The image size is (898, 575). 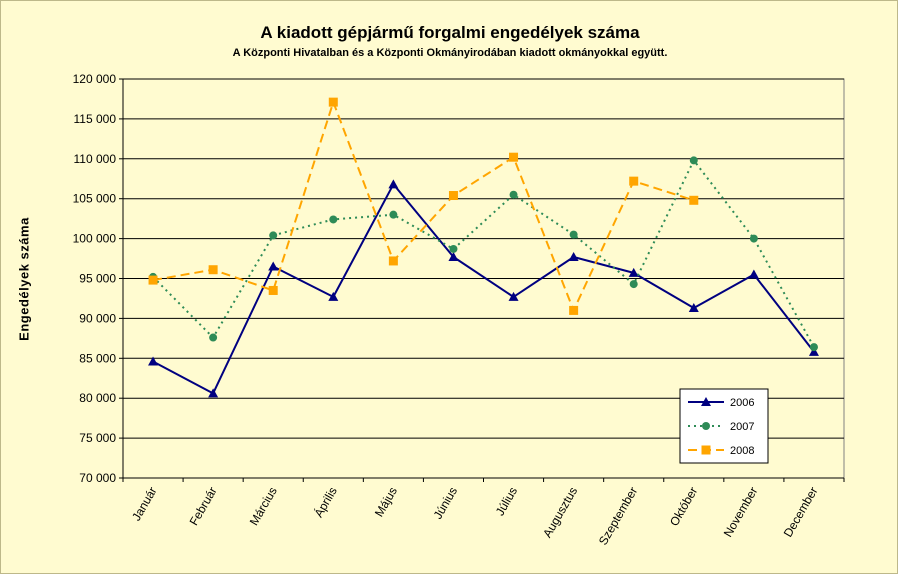 What do you see at coordinates (95, 239) in the screenshot?
I see `y-tick-label: 100 000` at bounding box center [95, 239].